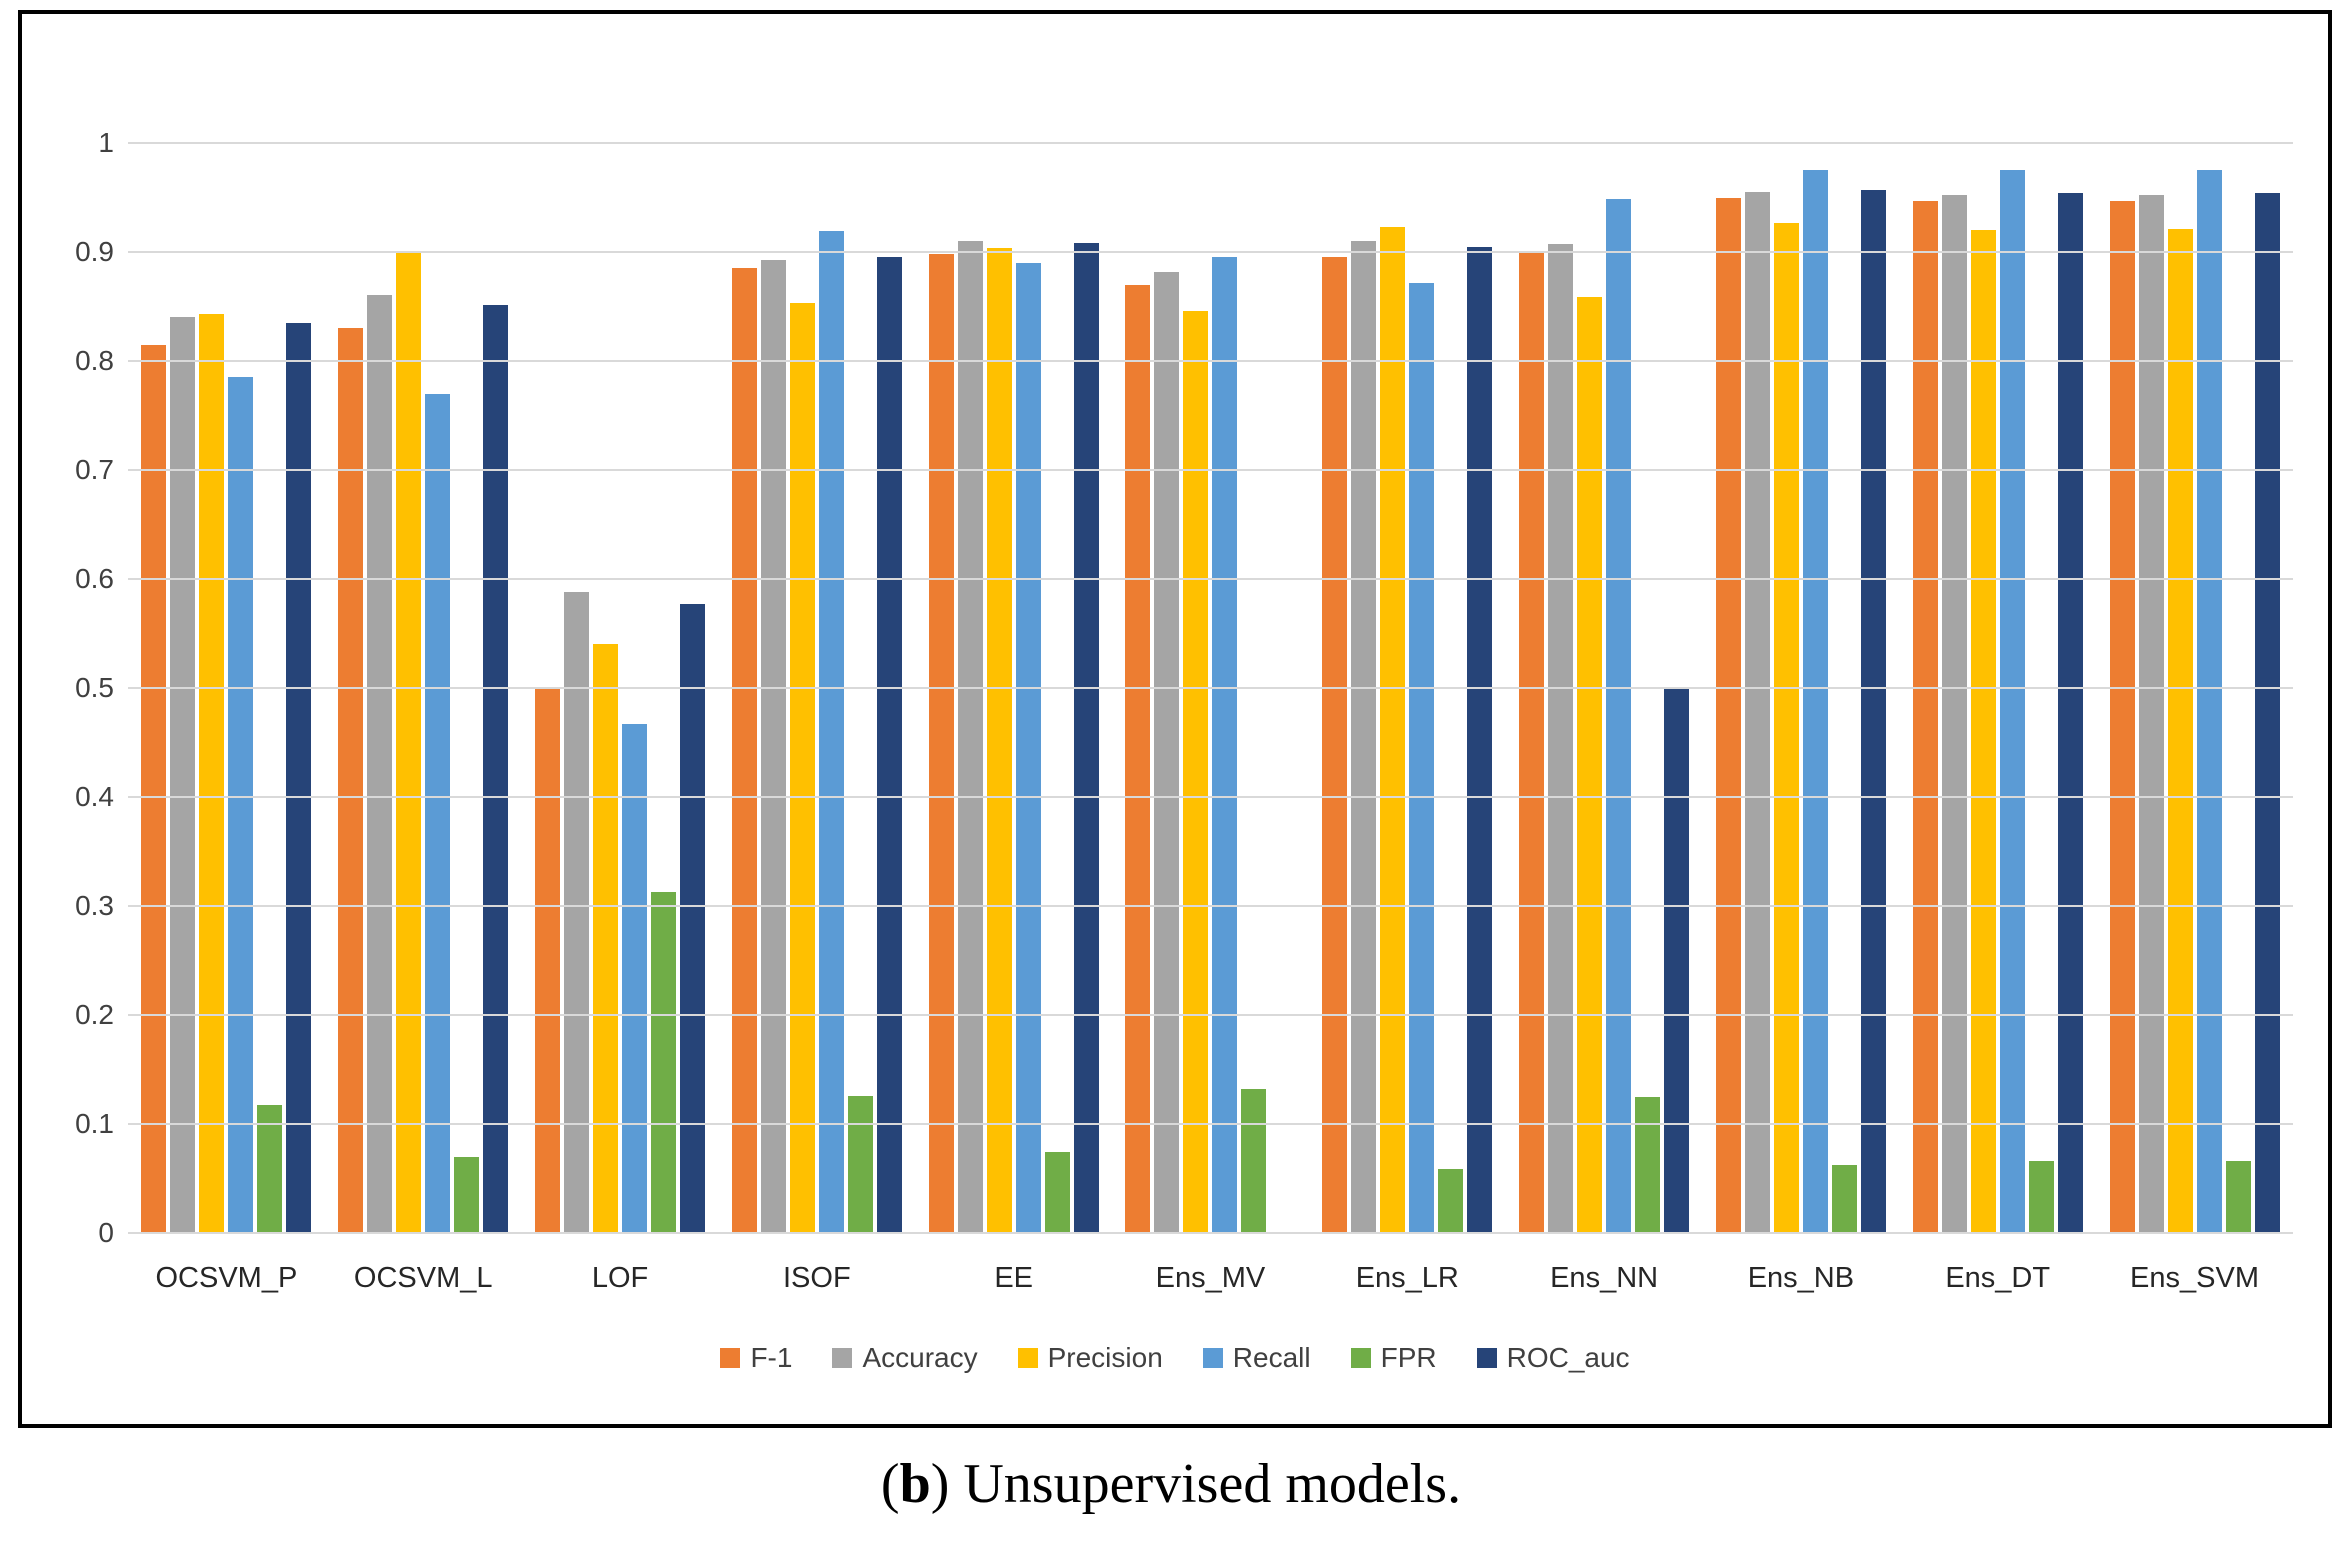 The width and height of the screenshot is (2342, 1565). I want to click on gridline-y-0.7, so click(1210, 470).